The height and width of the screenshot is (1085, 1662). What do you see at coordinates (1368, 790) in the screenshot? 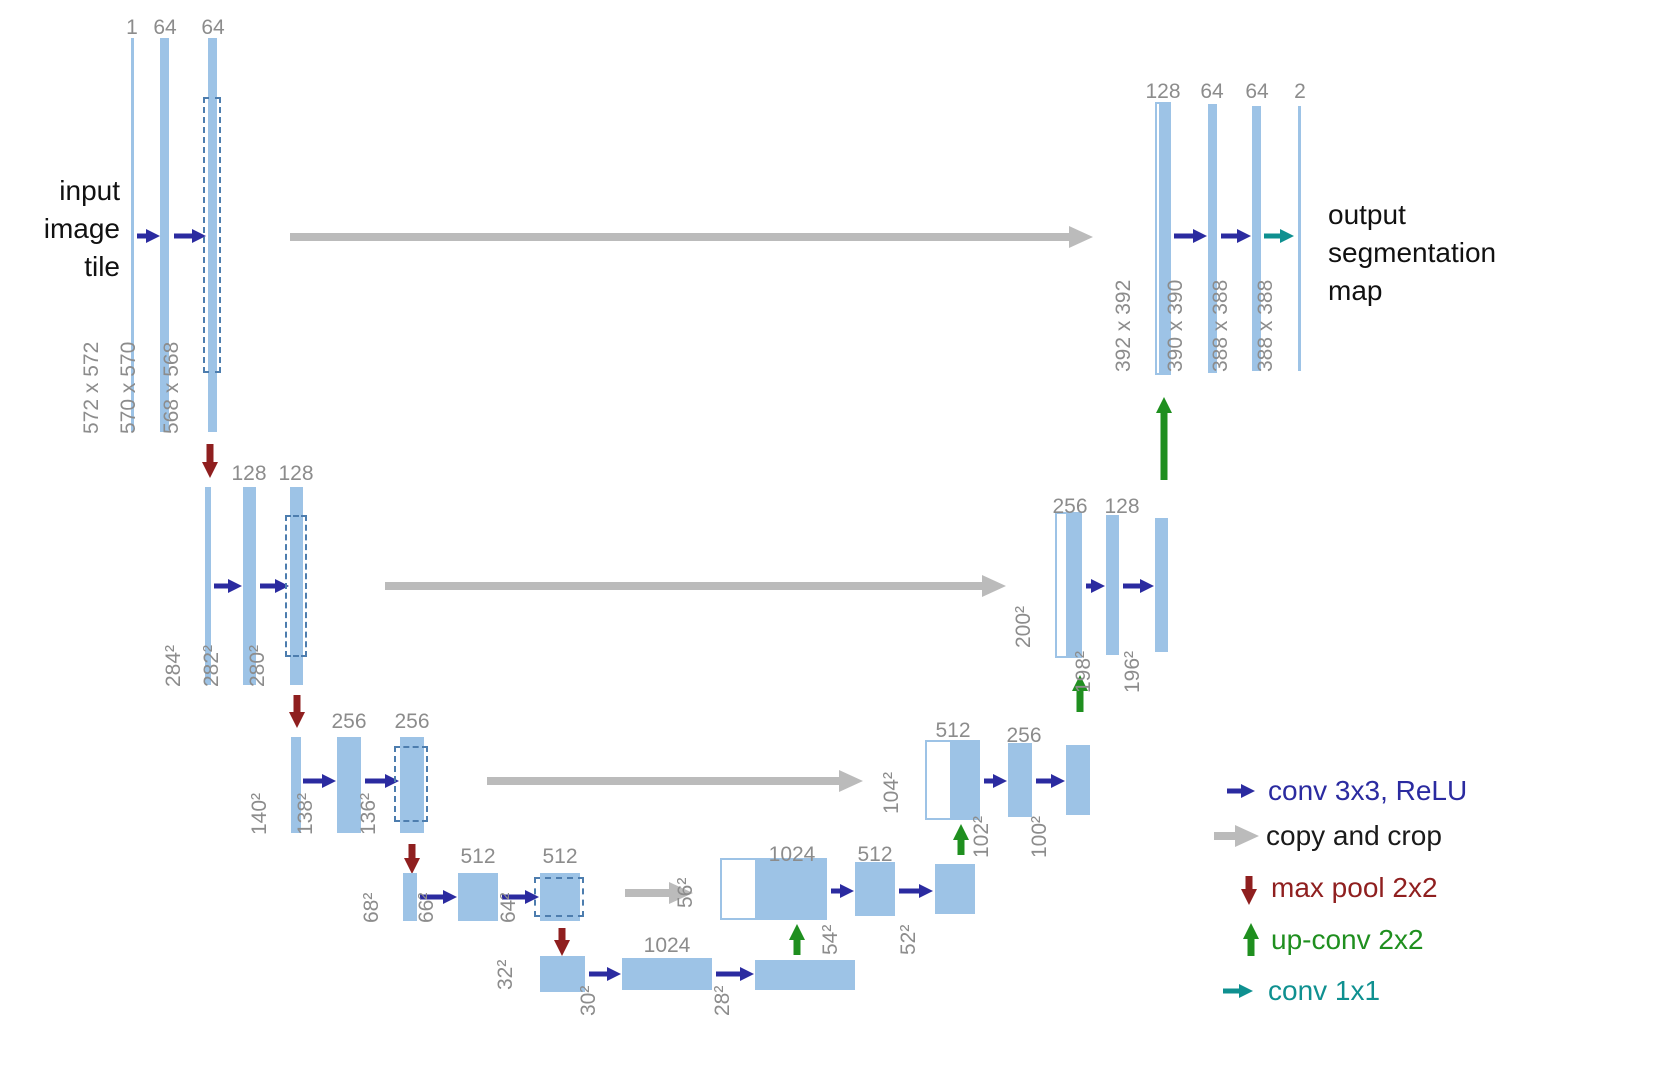
I see `legend-conv-label: conv 3x3, ReLU` at bounding box center [1368, 790].